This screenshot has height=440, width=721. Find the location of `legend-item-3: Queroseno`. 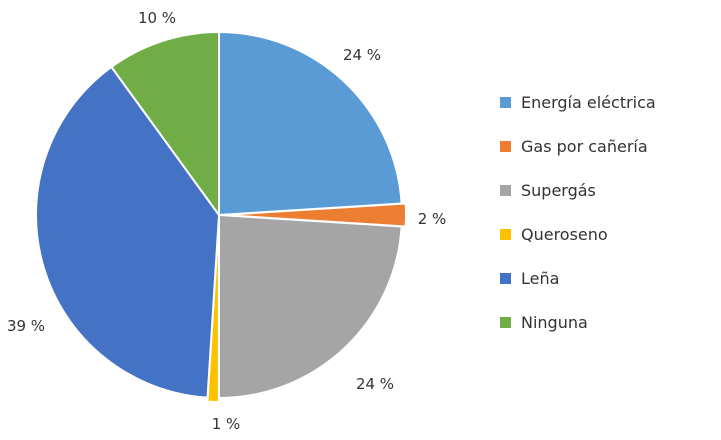

legend-item-3: Queroseno is located at coordinates (578, 234).